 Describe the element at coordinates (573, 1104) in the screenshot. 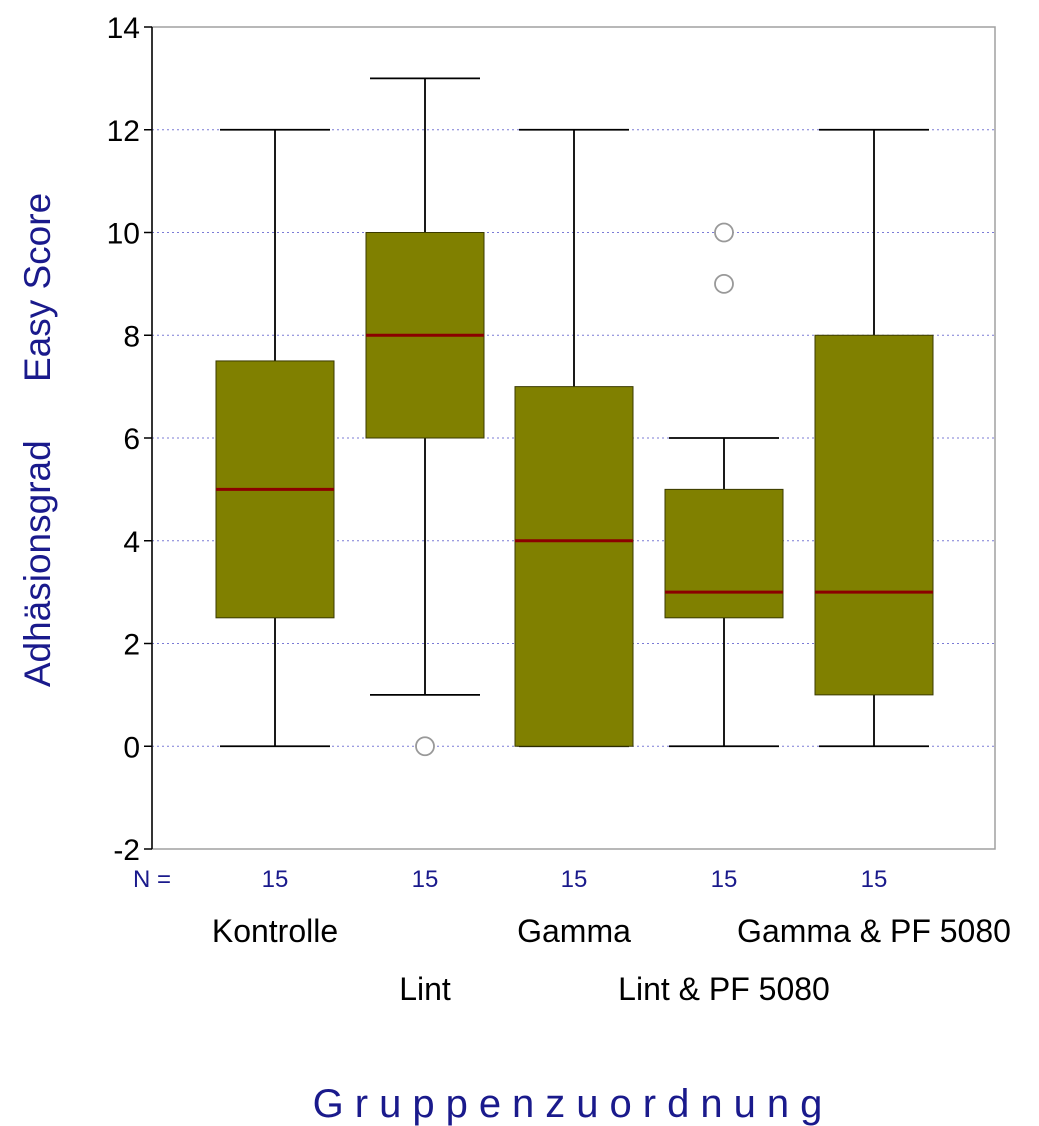

I see `x-axis-label: Gruppenzuordnung` at that location.